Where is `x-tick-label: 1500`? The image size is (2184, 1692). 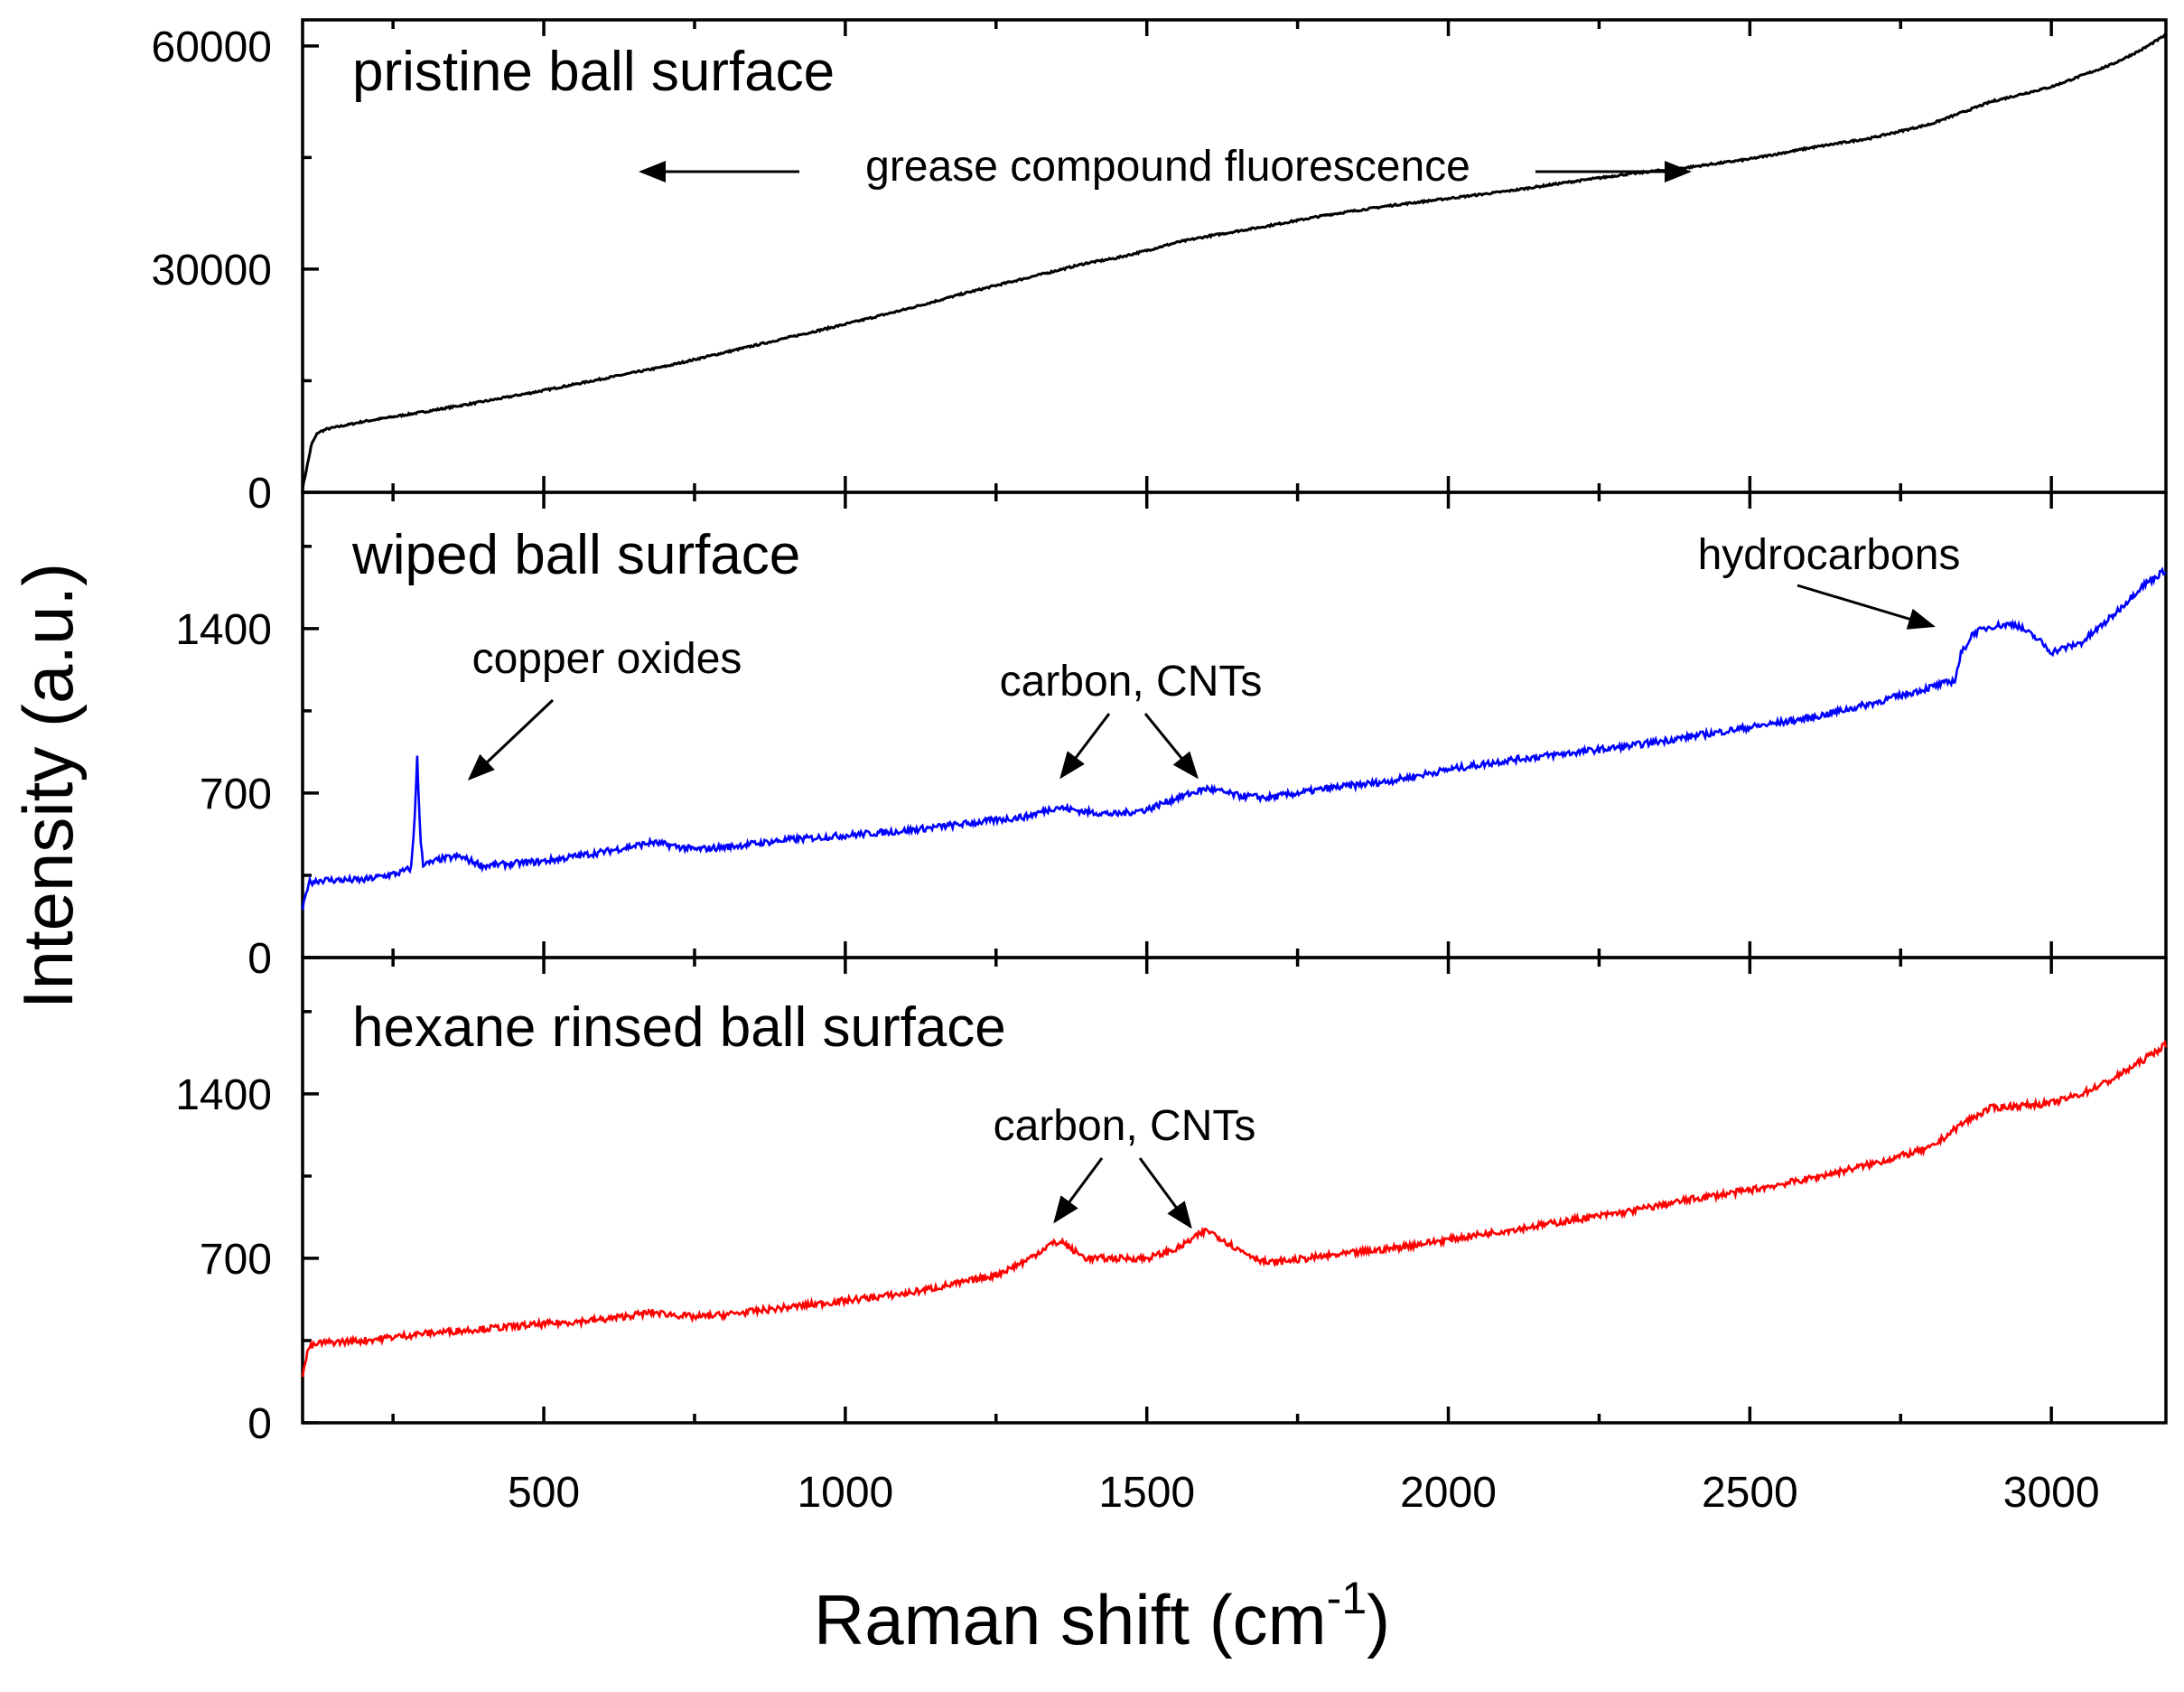
x-tick-label: 1500 is located at coordinates (1146, 1493).